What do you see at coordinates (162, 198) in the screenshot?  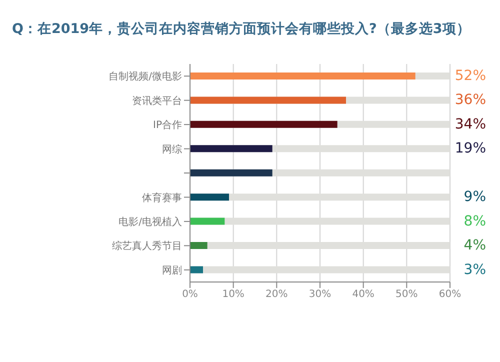 I see `y-tick-label: 体育赛事` at bounding box center [162, 198].